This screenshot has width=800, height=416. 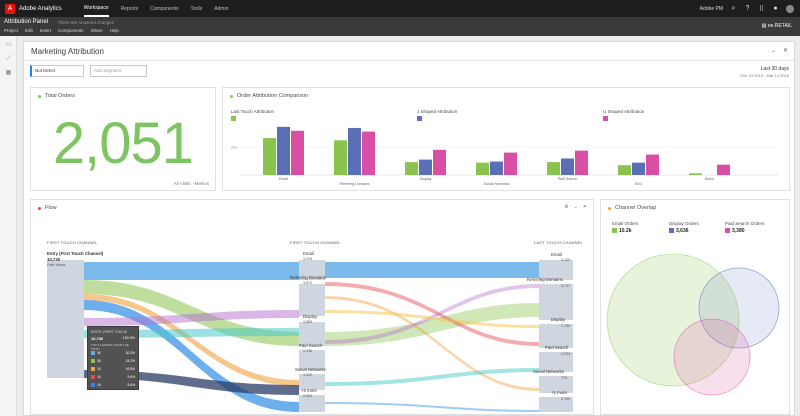 I want to click on flow-node-social-networks, so click(x=312, y=382).